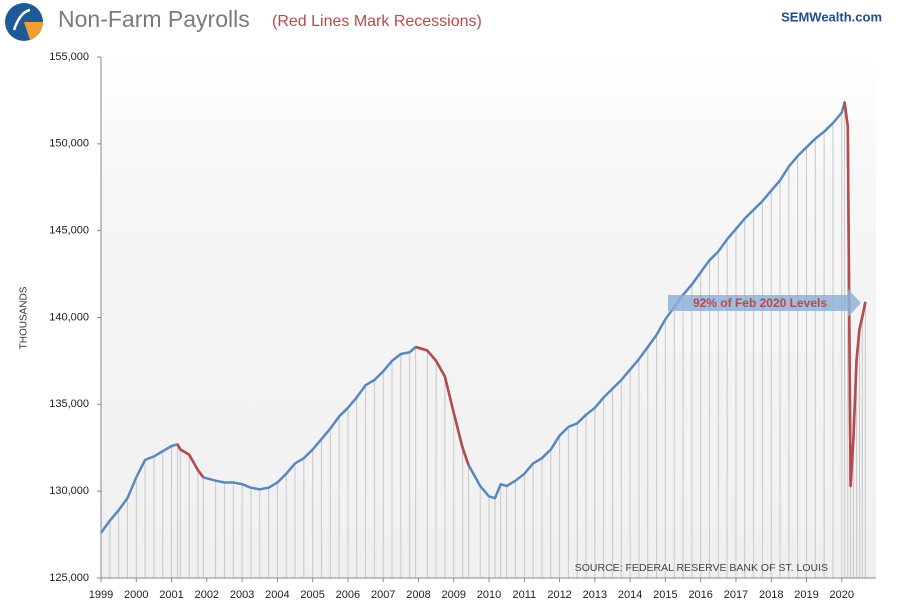 The height and width of the screenshot is (612, 900). I want to click on annotation-arrow, so click(764, 303).